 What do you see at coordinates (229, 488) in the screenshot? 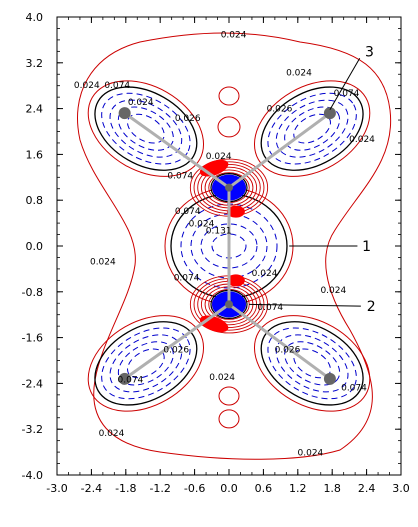
I see `x-tick-label: 0.0` at bounding box center [229, 488].